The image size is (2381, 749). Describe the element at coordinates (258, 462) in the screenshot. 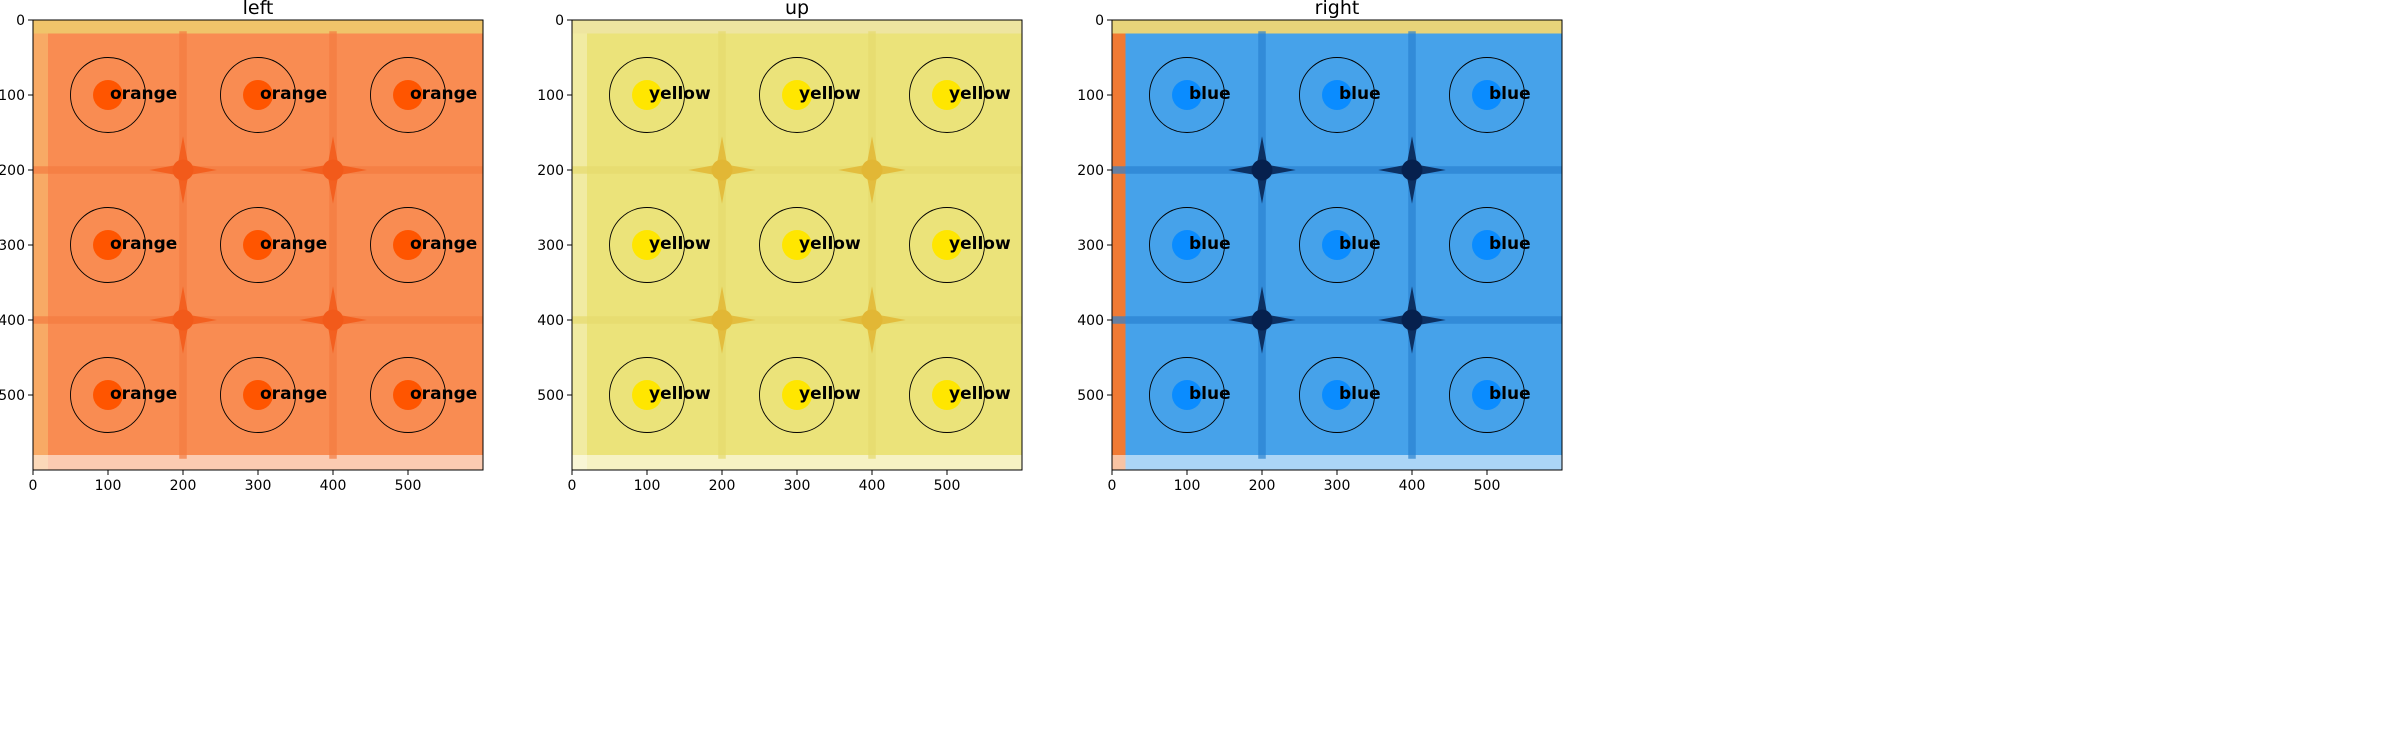

I see `image-bottom-band` at that location.